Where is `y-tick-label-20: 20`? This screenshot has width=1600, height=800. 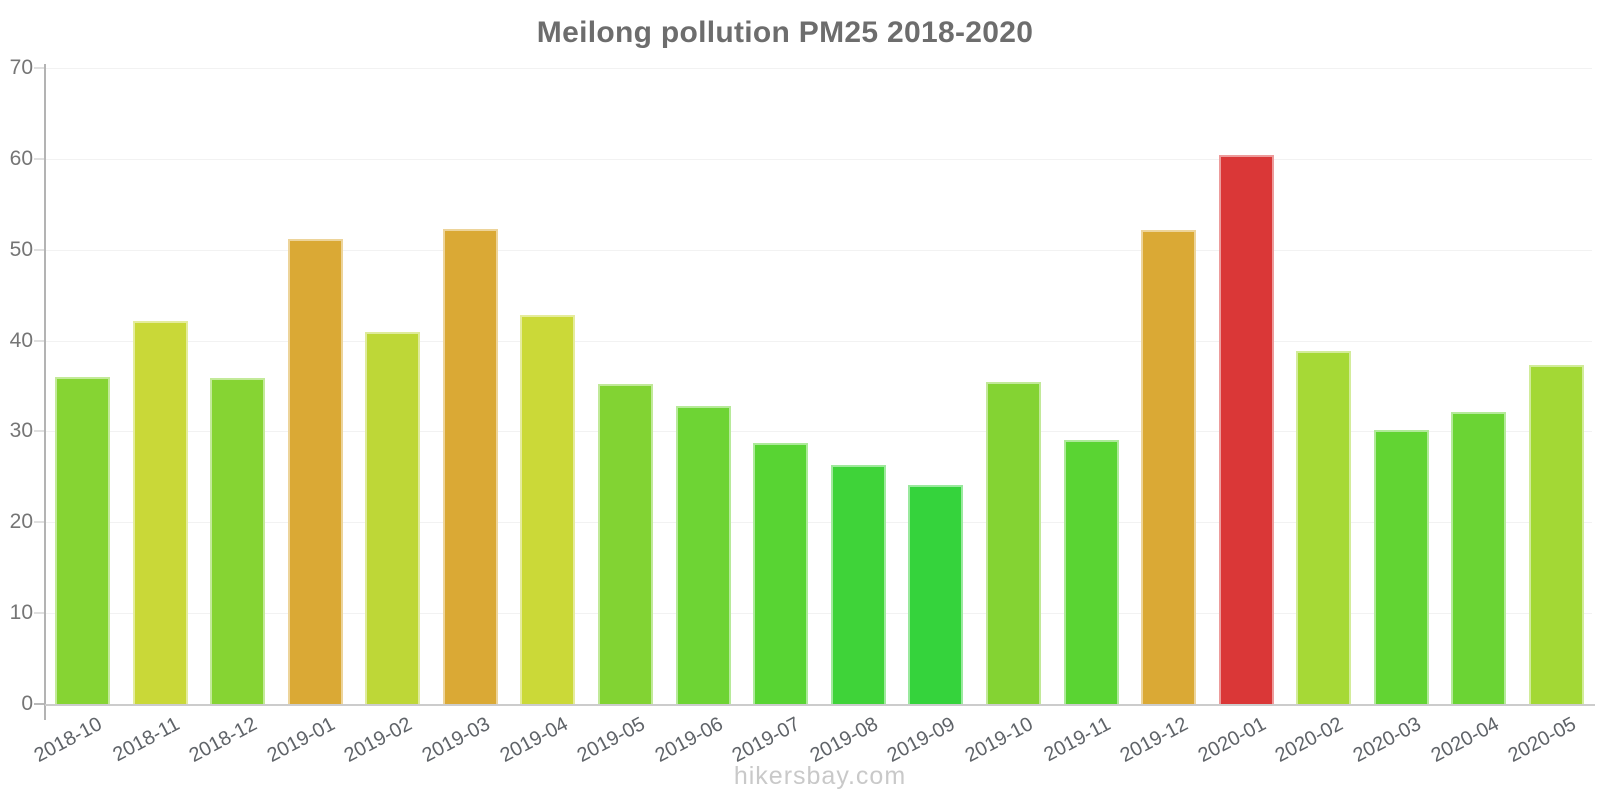 y-tick-label-20: 20 is located at coordinates (21, 522).